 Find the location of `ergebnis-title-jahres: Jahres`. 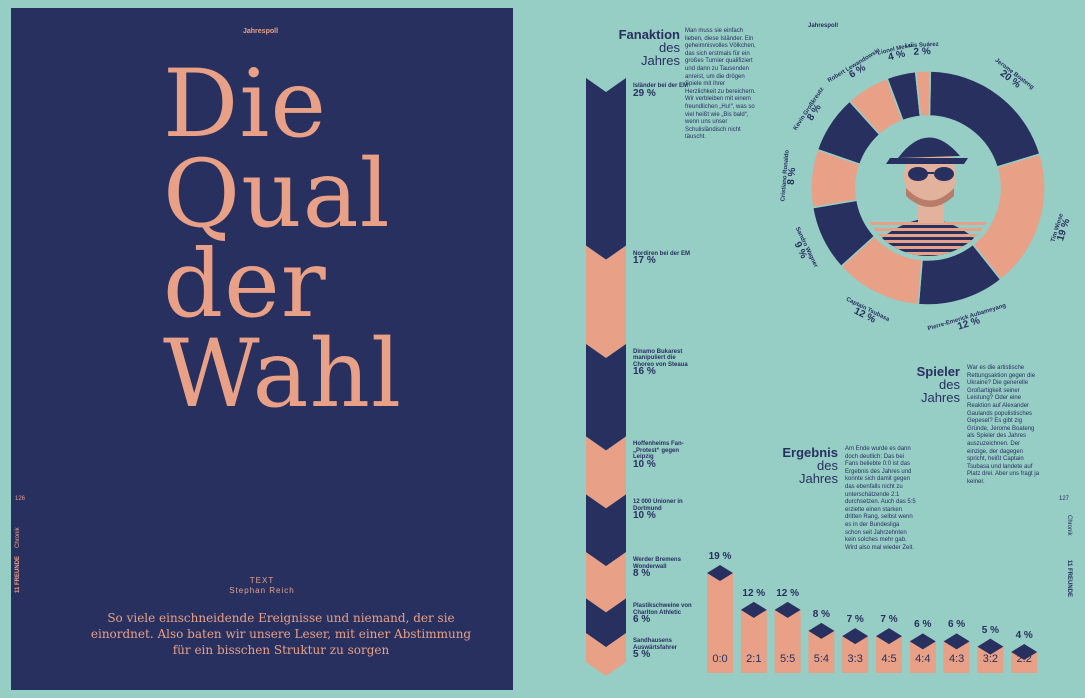

ergebnis-title-jahres: Jahres is located at coordinates (818, 478).